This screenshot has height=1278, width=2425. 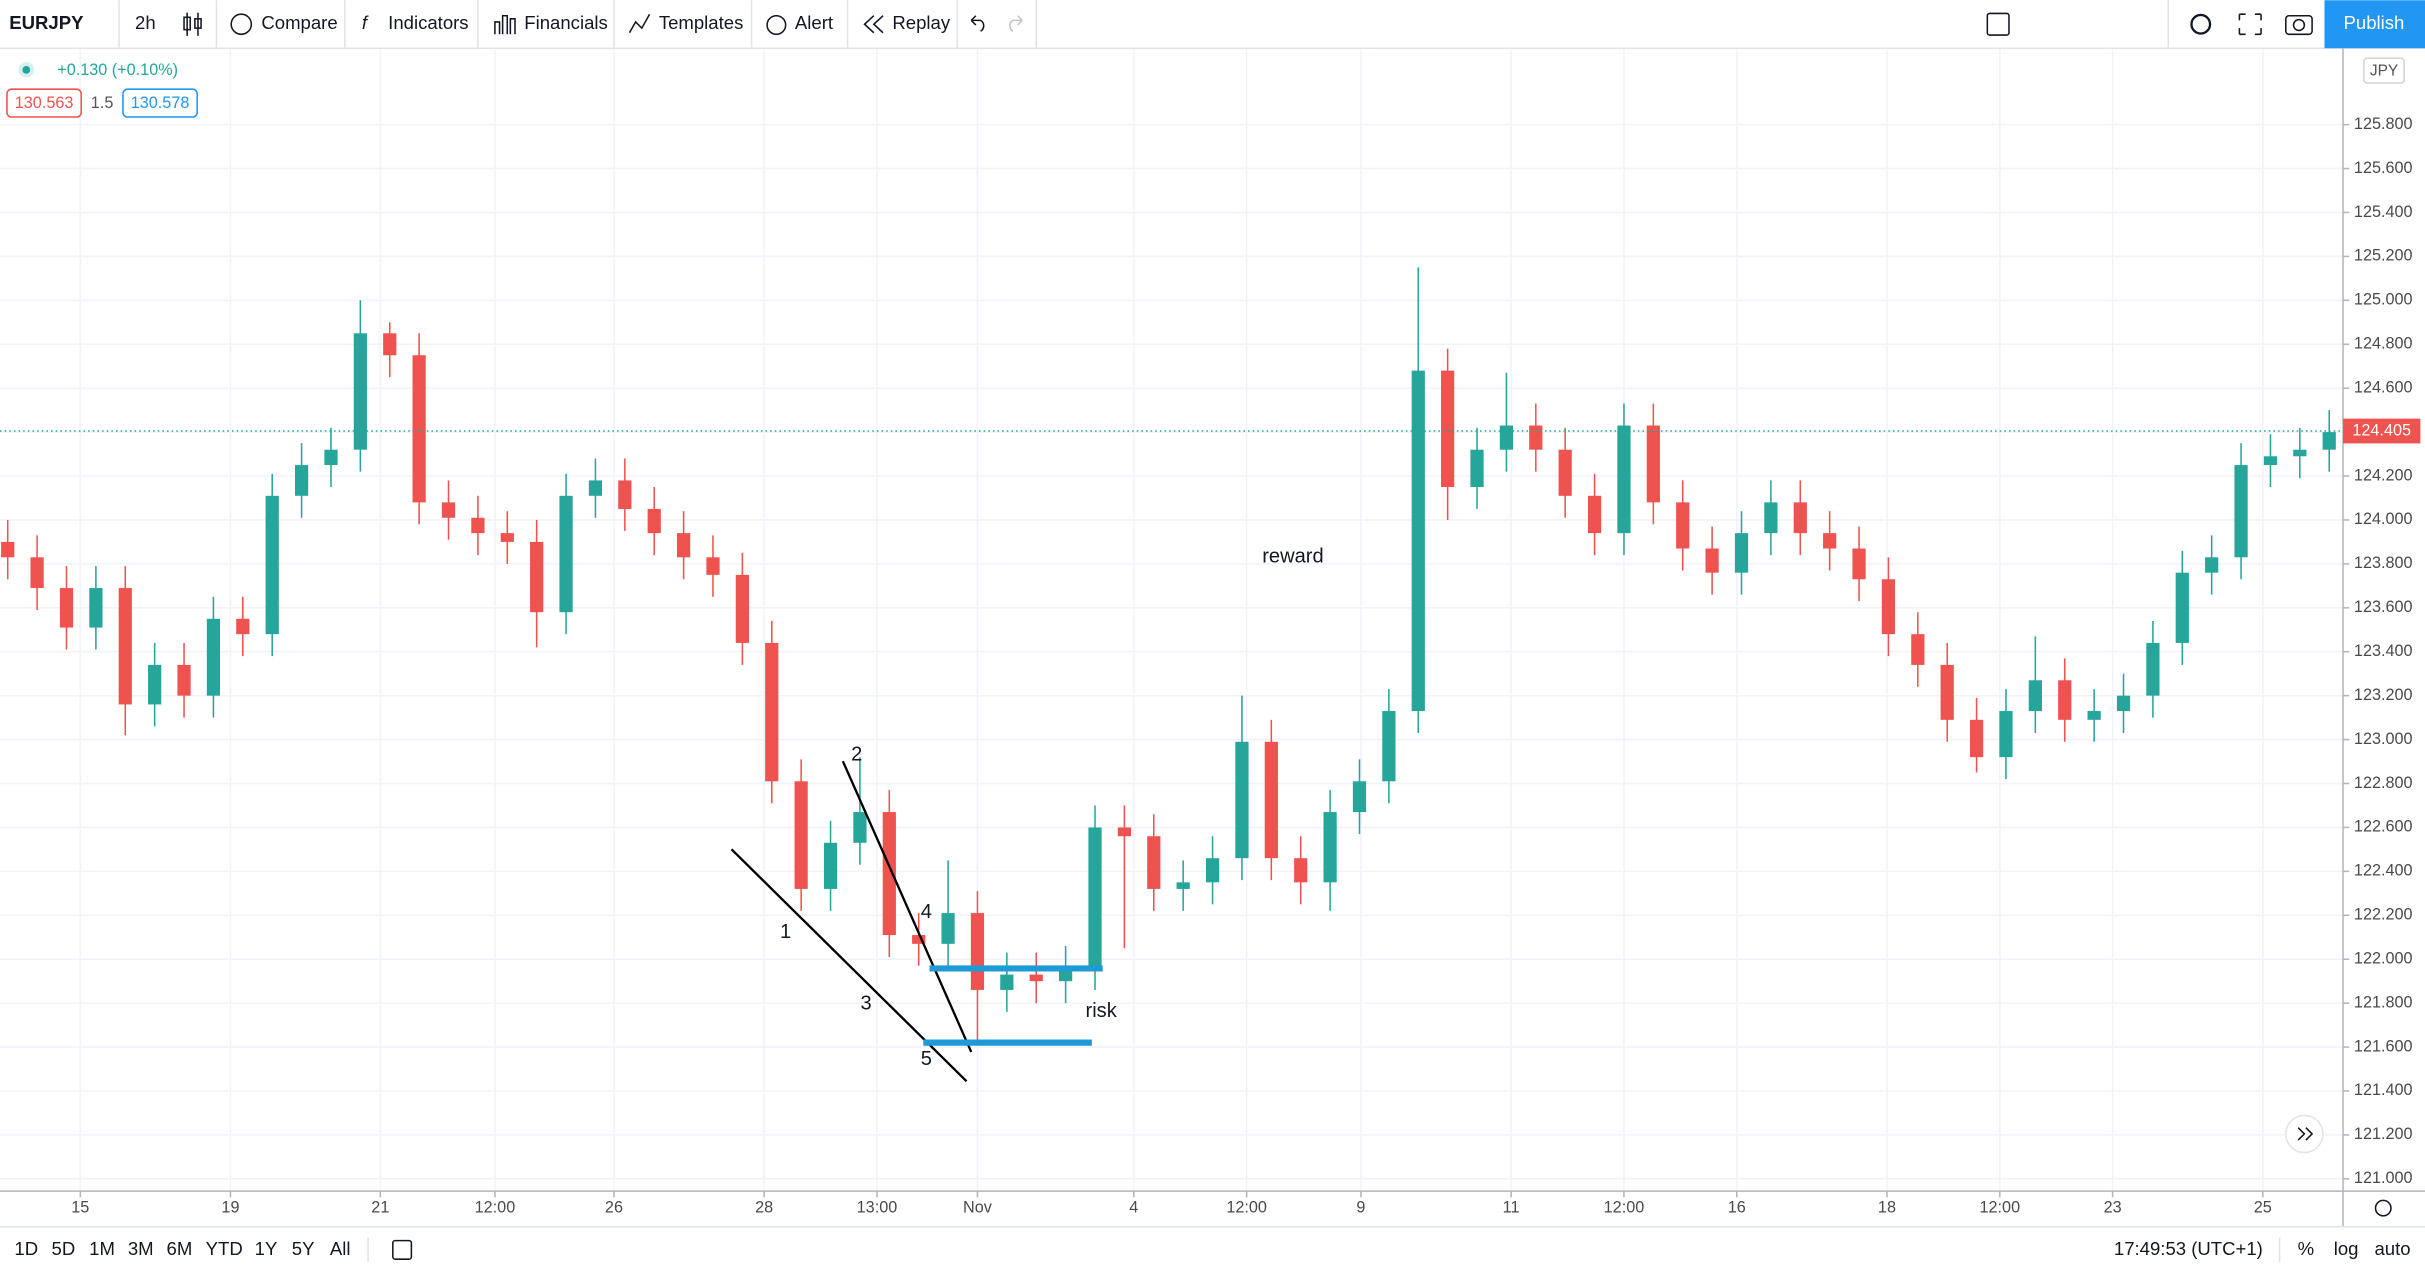 I want to click on goto-date-button, so click(x=402, y=1249).